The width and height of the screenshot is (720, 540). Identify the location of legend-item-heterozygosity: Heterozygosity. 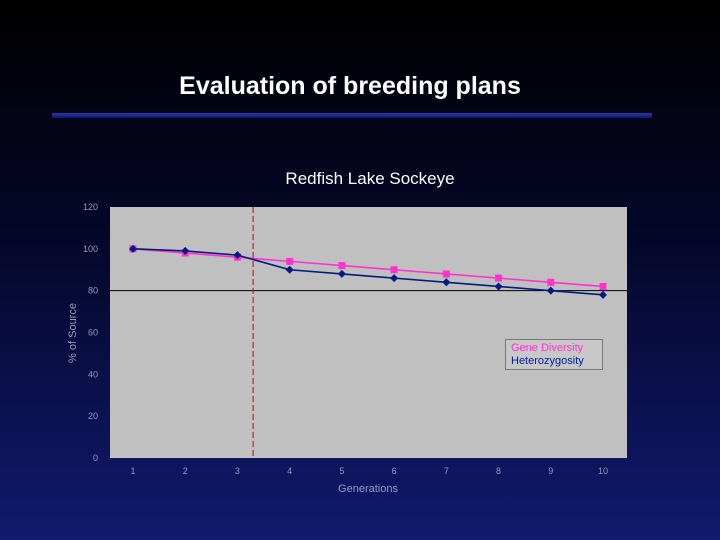
(547, 361).